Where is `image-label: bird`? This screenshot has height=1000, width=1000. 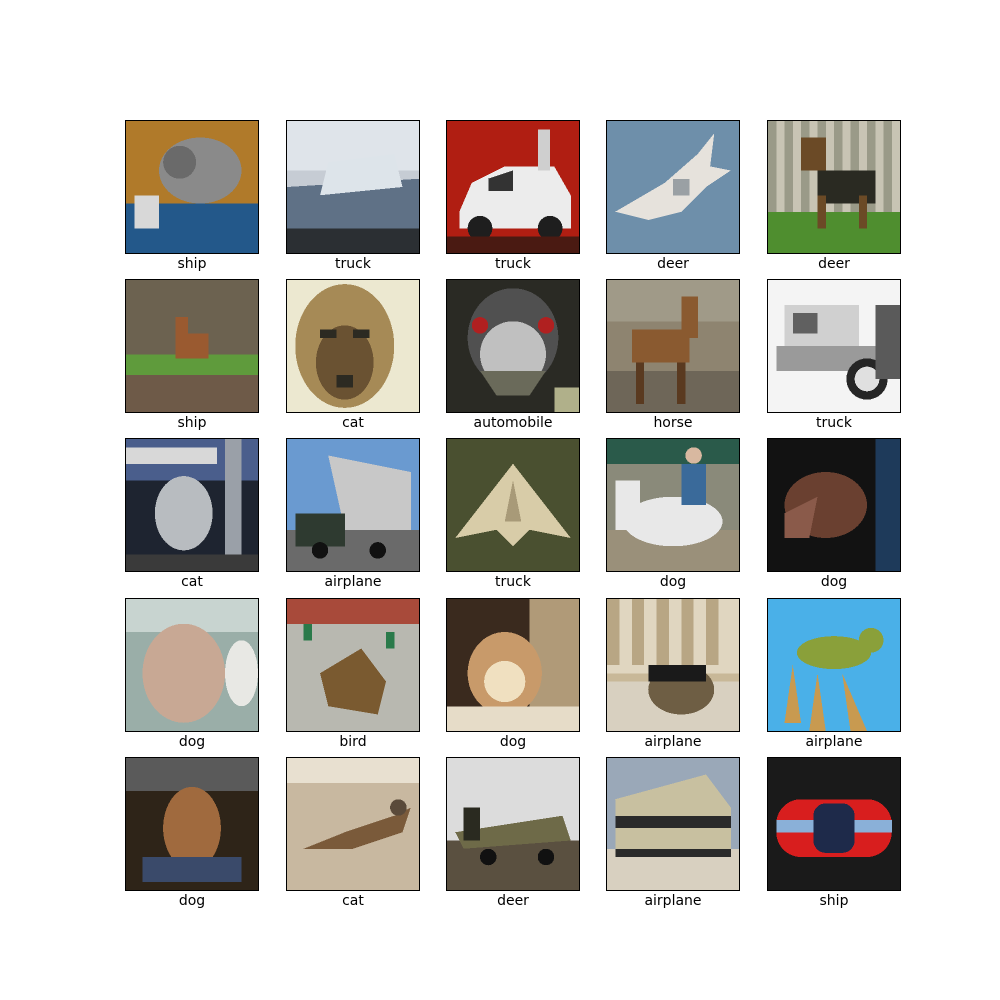 image-label: bird is located at coordinates (353, 742).